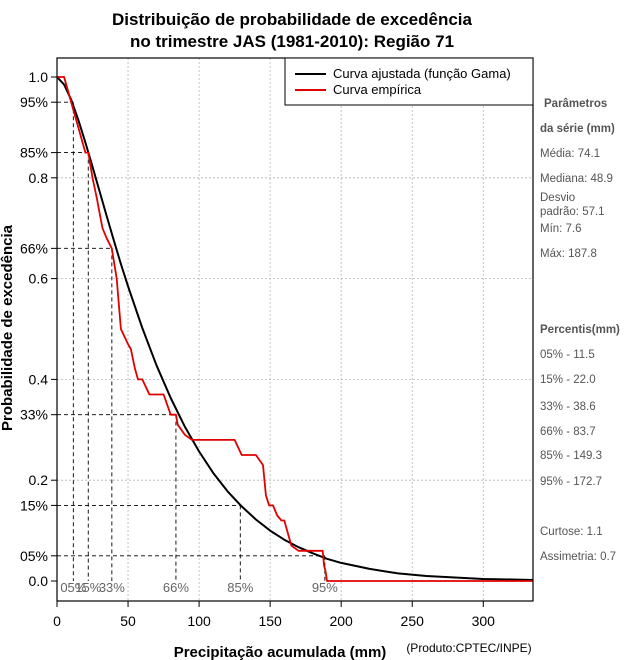 The width and height of the screenshot is (640, 660). What do you see at coordinates (270, 621) in the screenshot?
I see `x-tick-label: 150` at bounding box center [270, 621].